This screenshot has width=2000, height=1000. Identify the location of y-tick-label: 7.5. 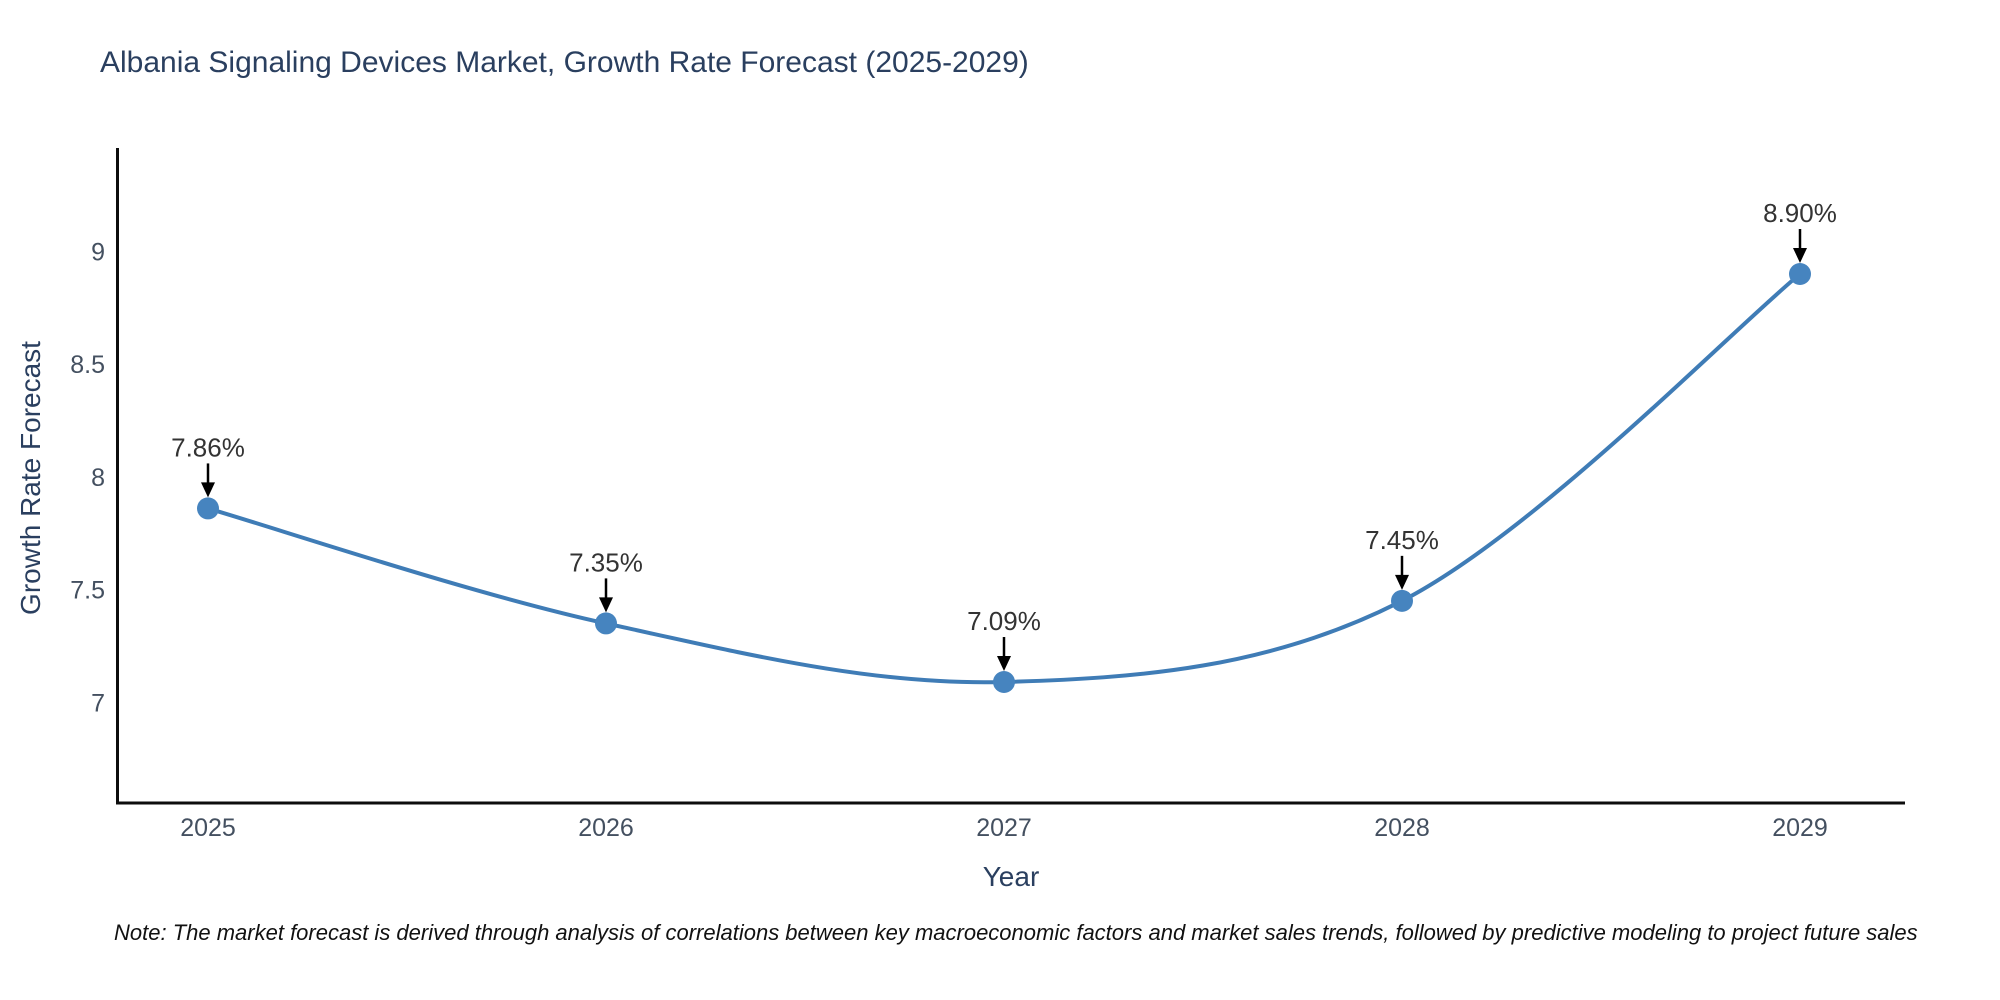
(87, 591).